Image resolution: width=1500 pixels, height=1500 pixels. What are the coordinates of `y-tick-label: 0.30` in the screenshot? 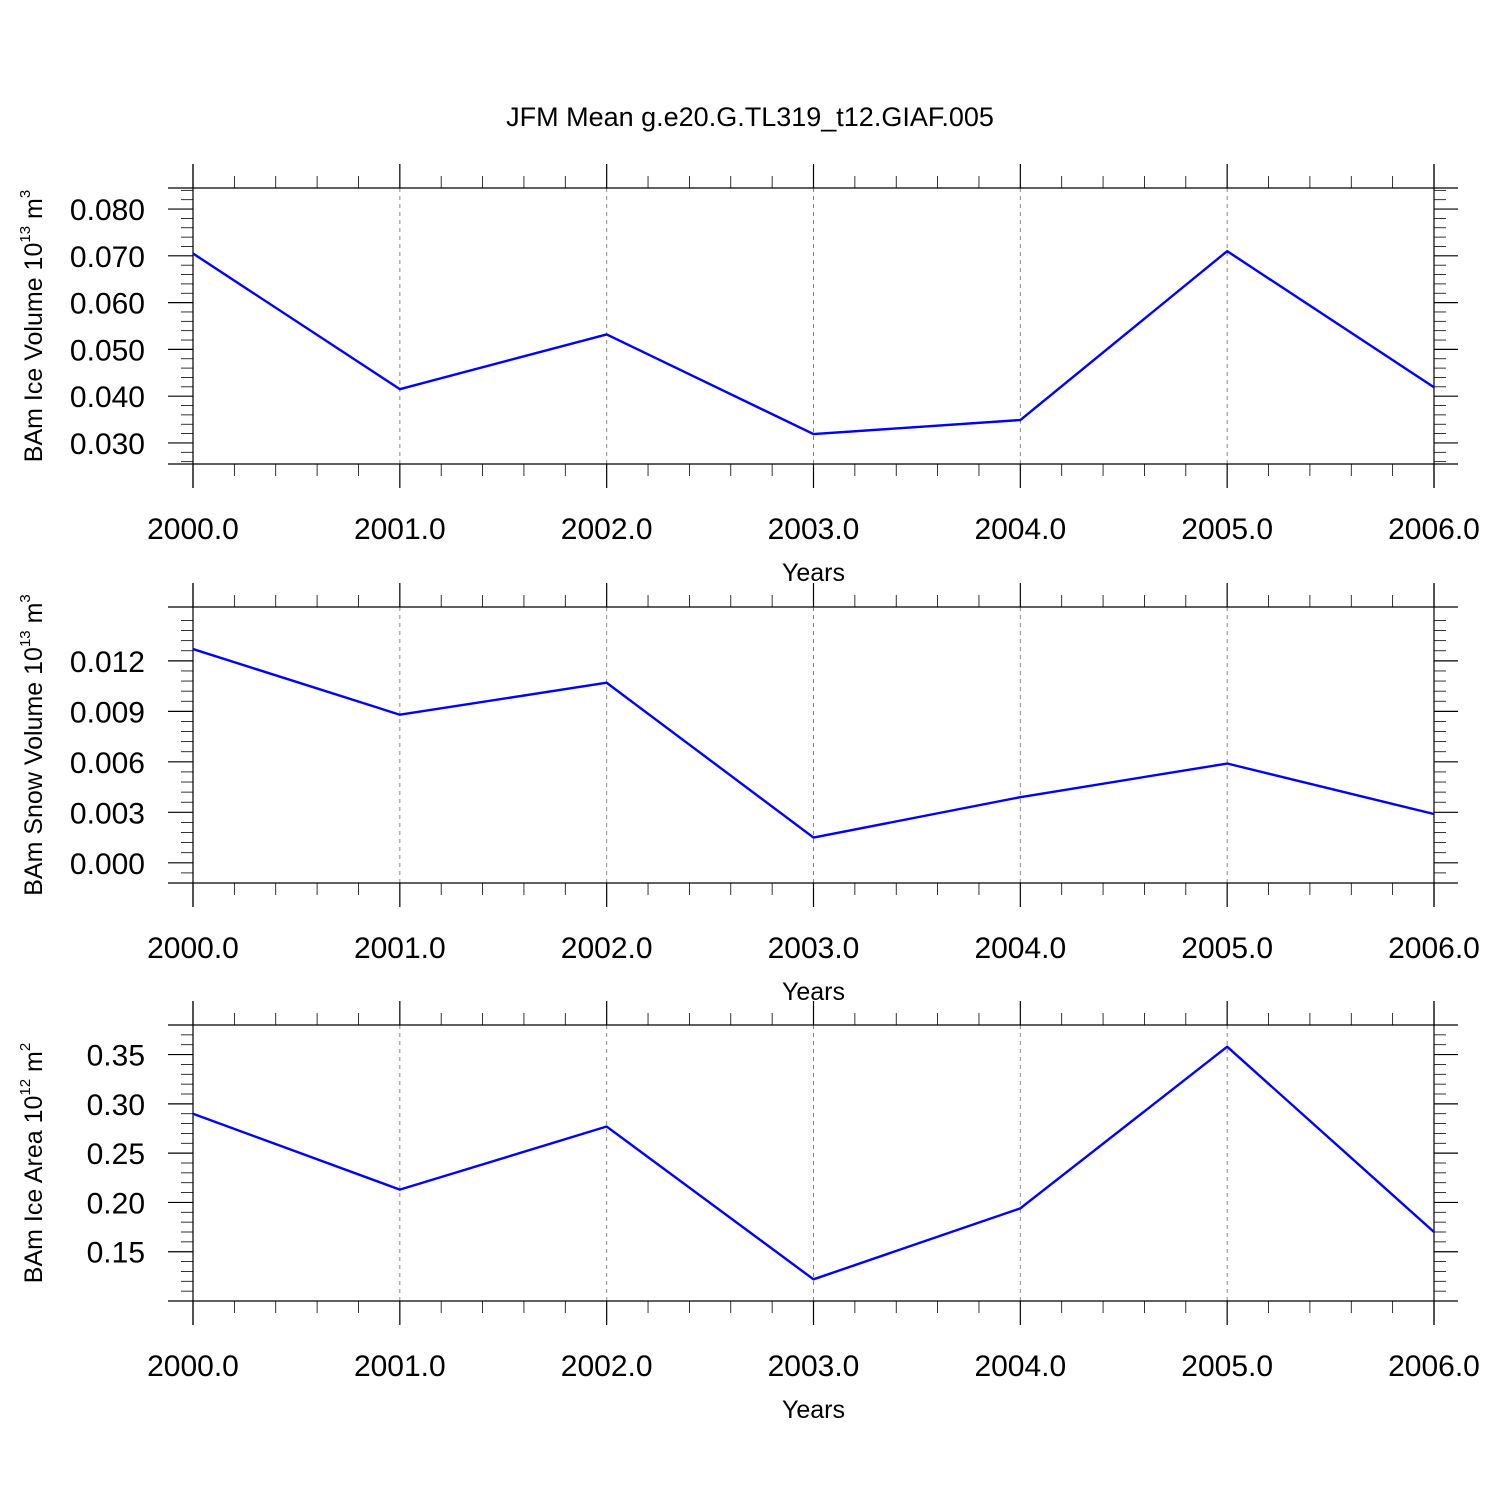 It's located at (116, 1105).